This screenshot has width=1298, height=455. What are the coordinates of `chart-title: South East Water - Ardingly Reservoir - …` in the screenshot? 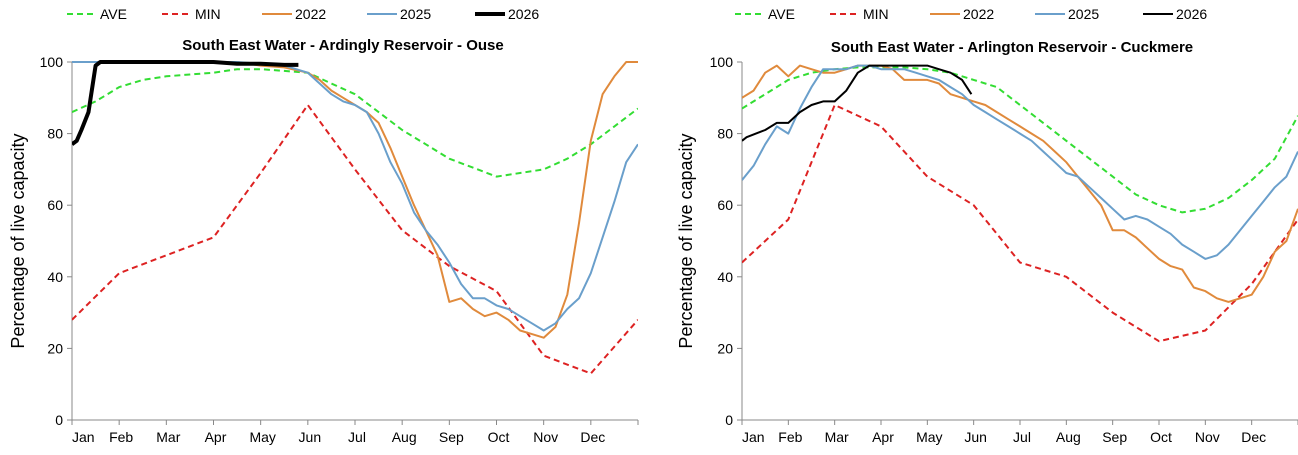 It's located at (342, 45).